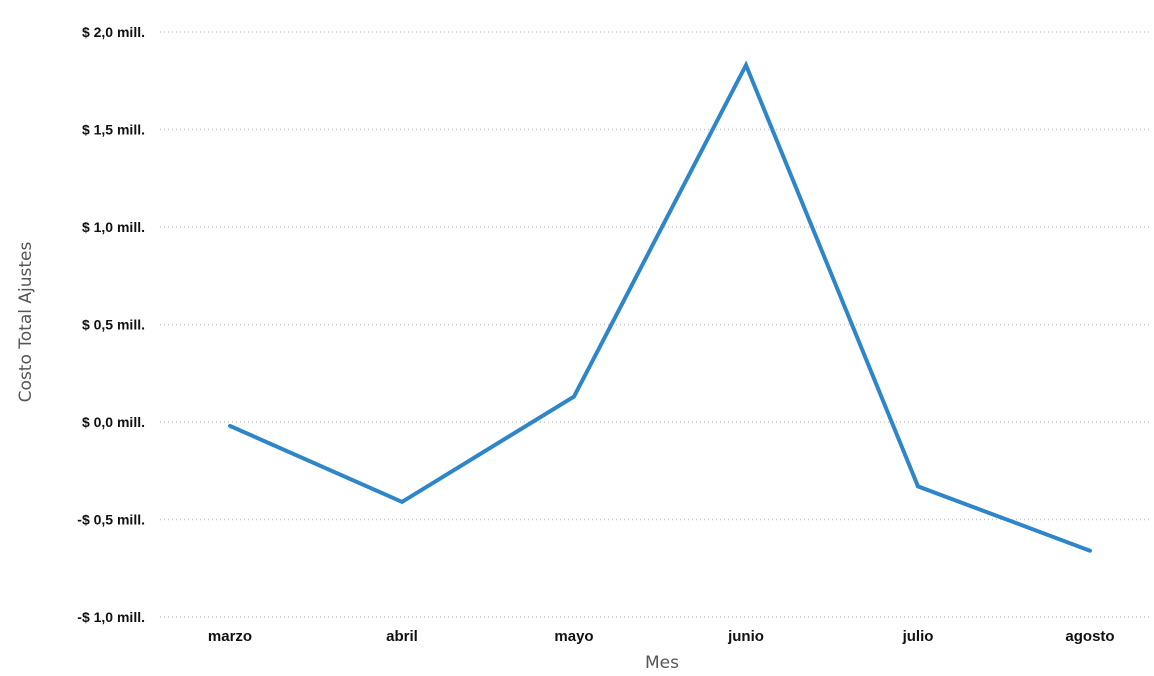 The width and height of the screenshot is (1154, 676). What do you see at coordinates (662, 663) in the screenshot?
I see `x-axis-title: Mes` at bounding box center [662, 663].